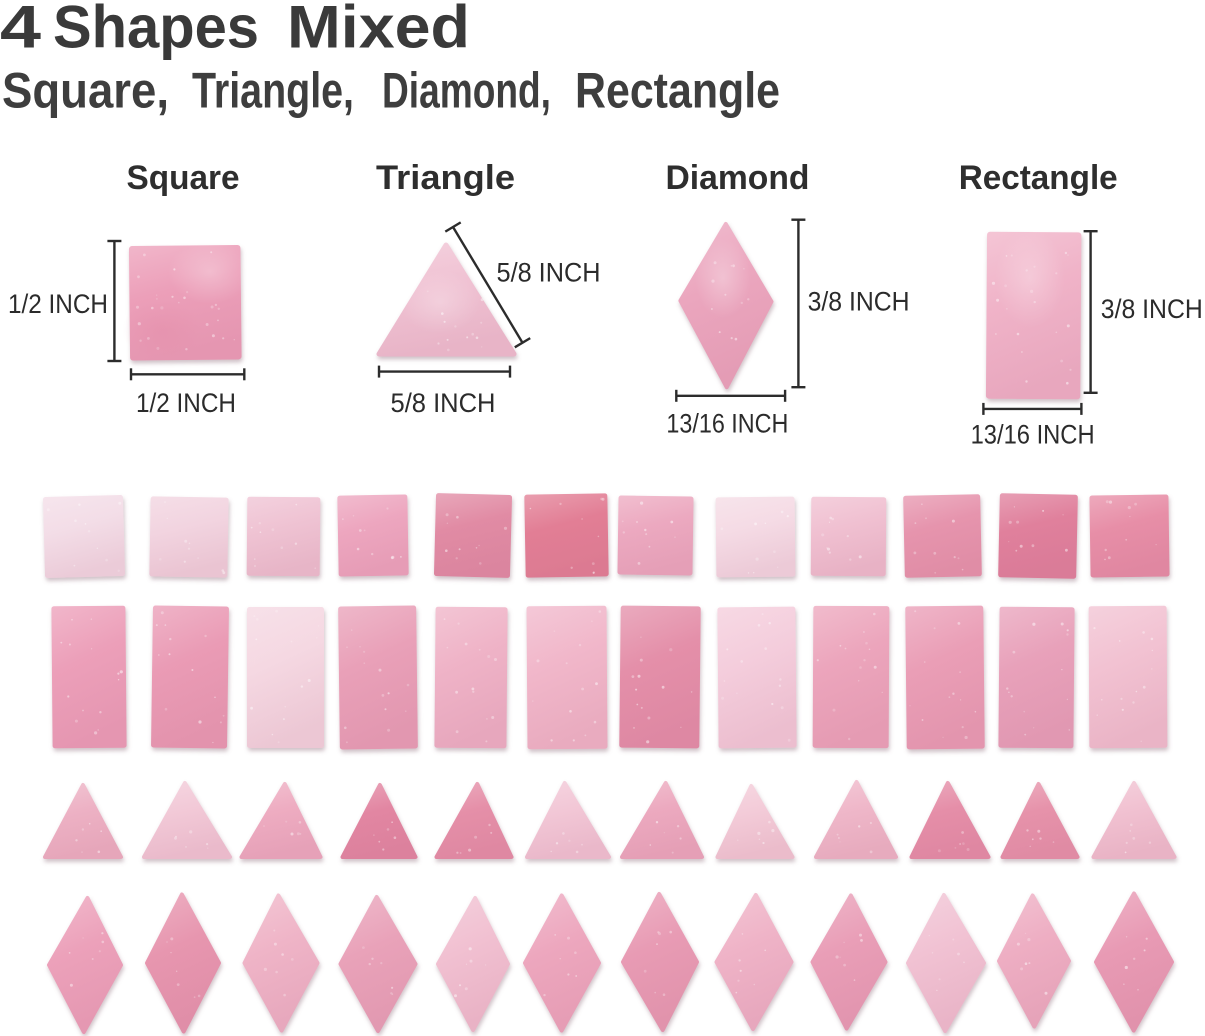 The width and height of the screenshot is (1205, 1036). I want to click on svg-text: Square, so click(183, 178).